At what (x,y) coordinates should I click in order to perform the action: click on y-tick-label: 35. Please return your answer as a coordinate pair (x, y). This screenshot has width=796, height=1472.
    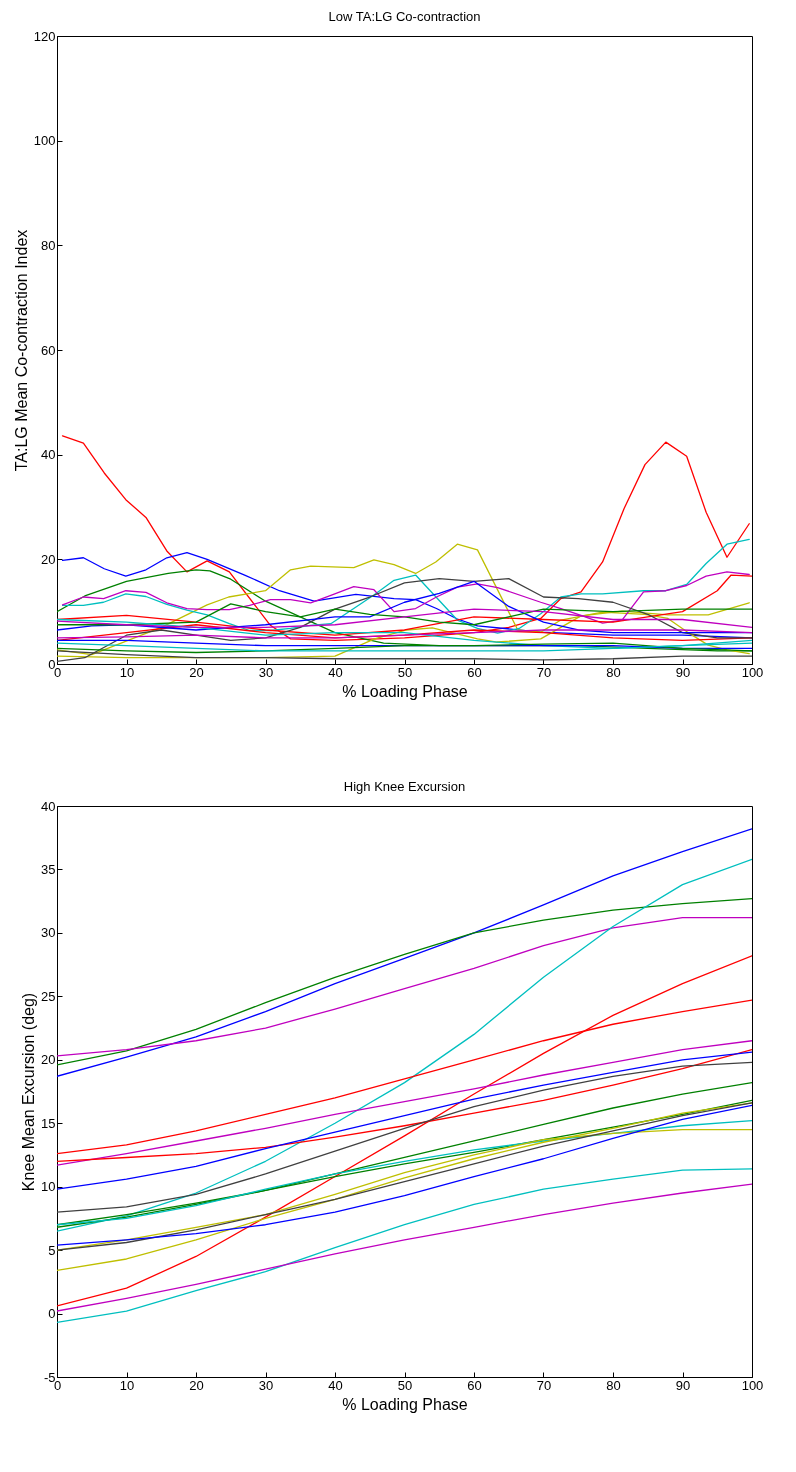
    Looking at the image, I should click on (48, 869).